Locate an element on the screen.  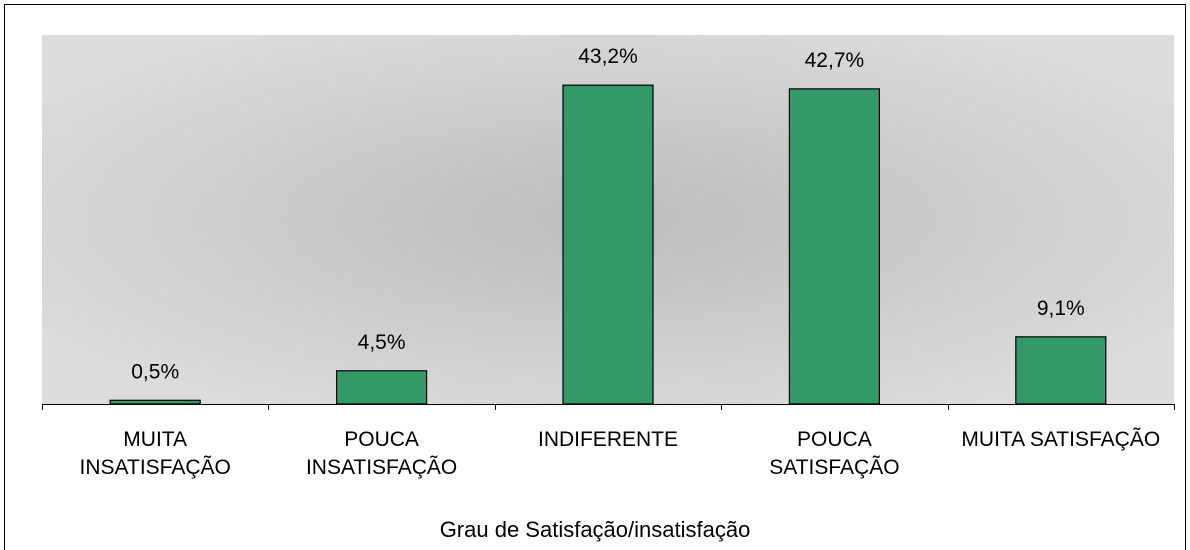
x-tick-label: POUCA INSATISFAÇÃO is located at coordinates (381, 453).